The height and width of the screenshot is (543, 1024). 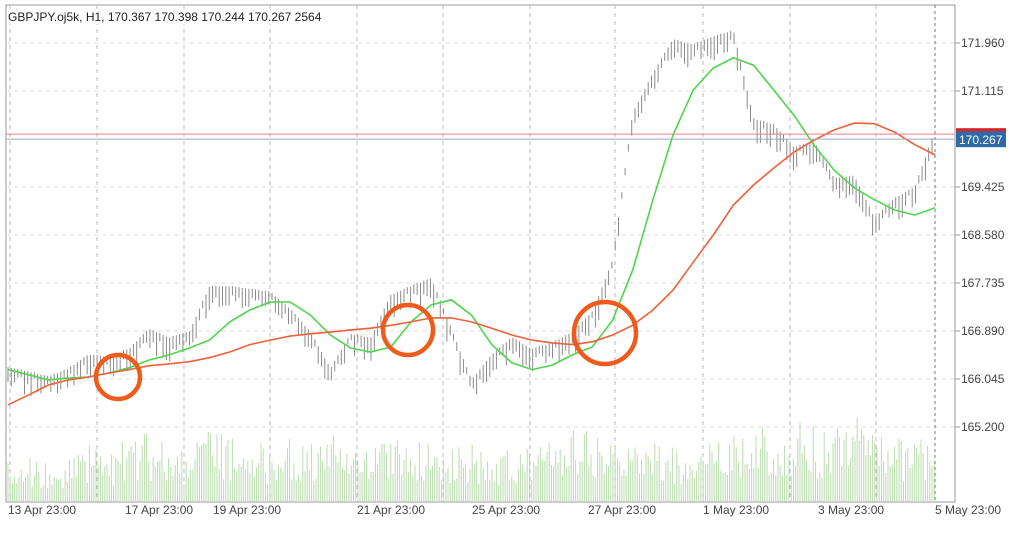 I want to click on x-tick-label: 21 Apr 23:00, so click(x=391, y=510).